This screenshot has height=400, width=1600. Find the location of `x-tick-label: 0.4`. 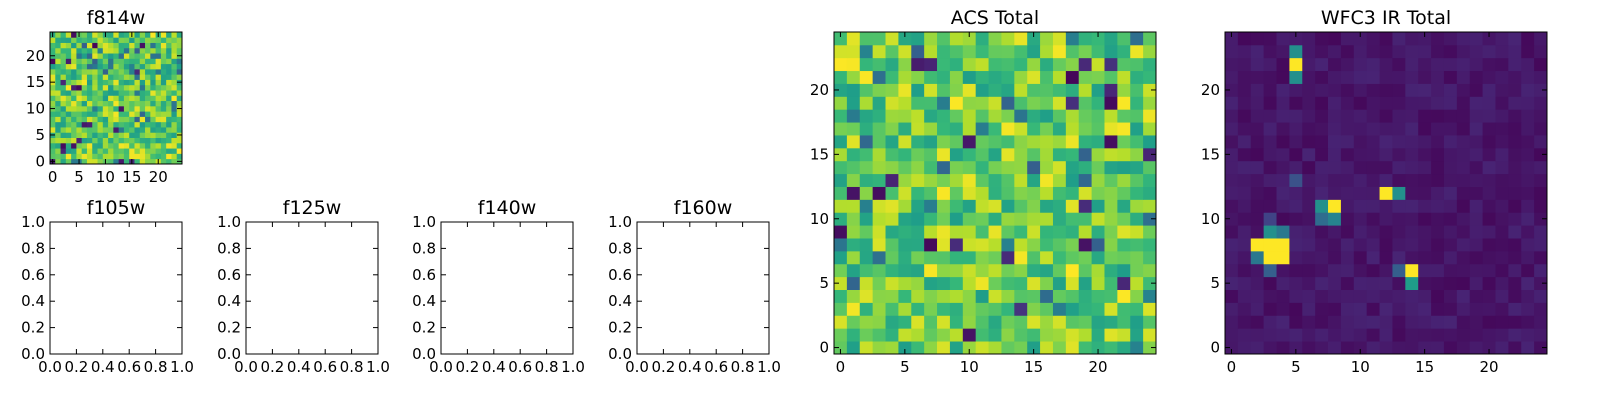

x-tick-label: 0.4 is located at coordinates (103, 367).